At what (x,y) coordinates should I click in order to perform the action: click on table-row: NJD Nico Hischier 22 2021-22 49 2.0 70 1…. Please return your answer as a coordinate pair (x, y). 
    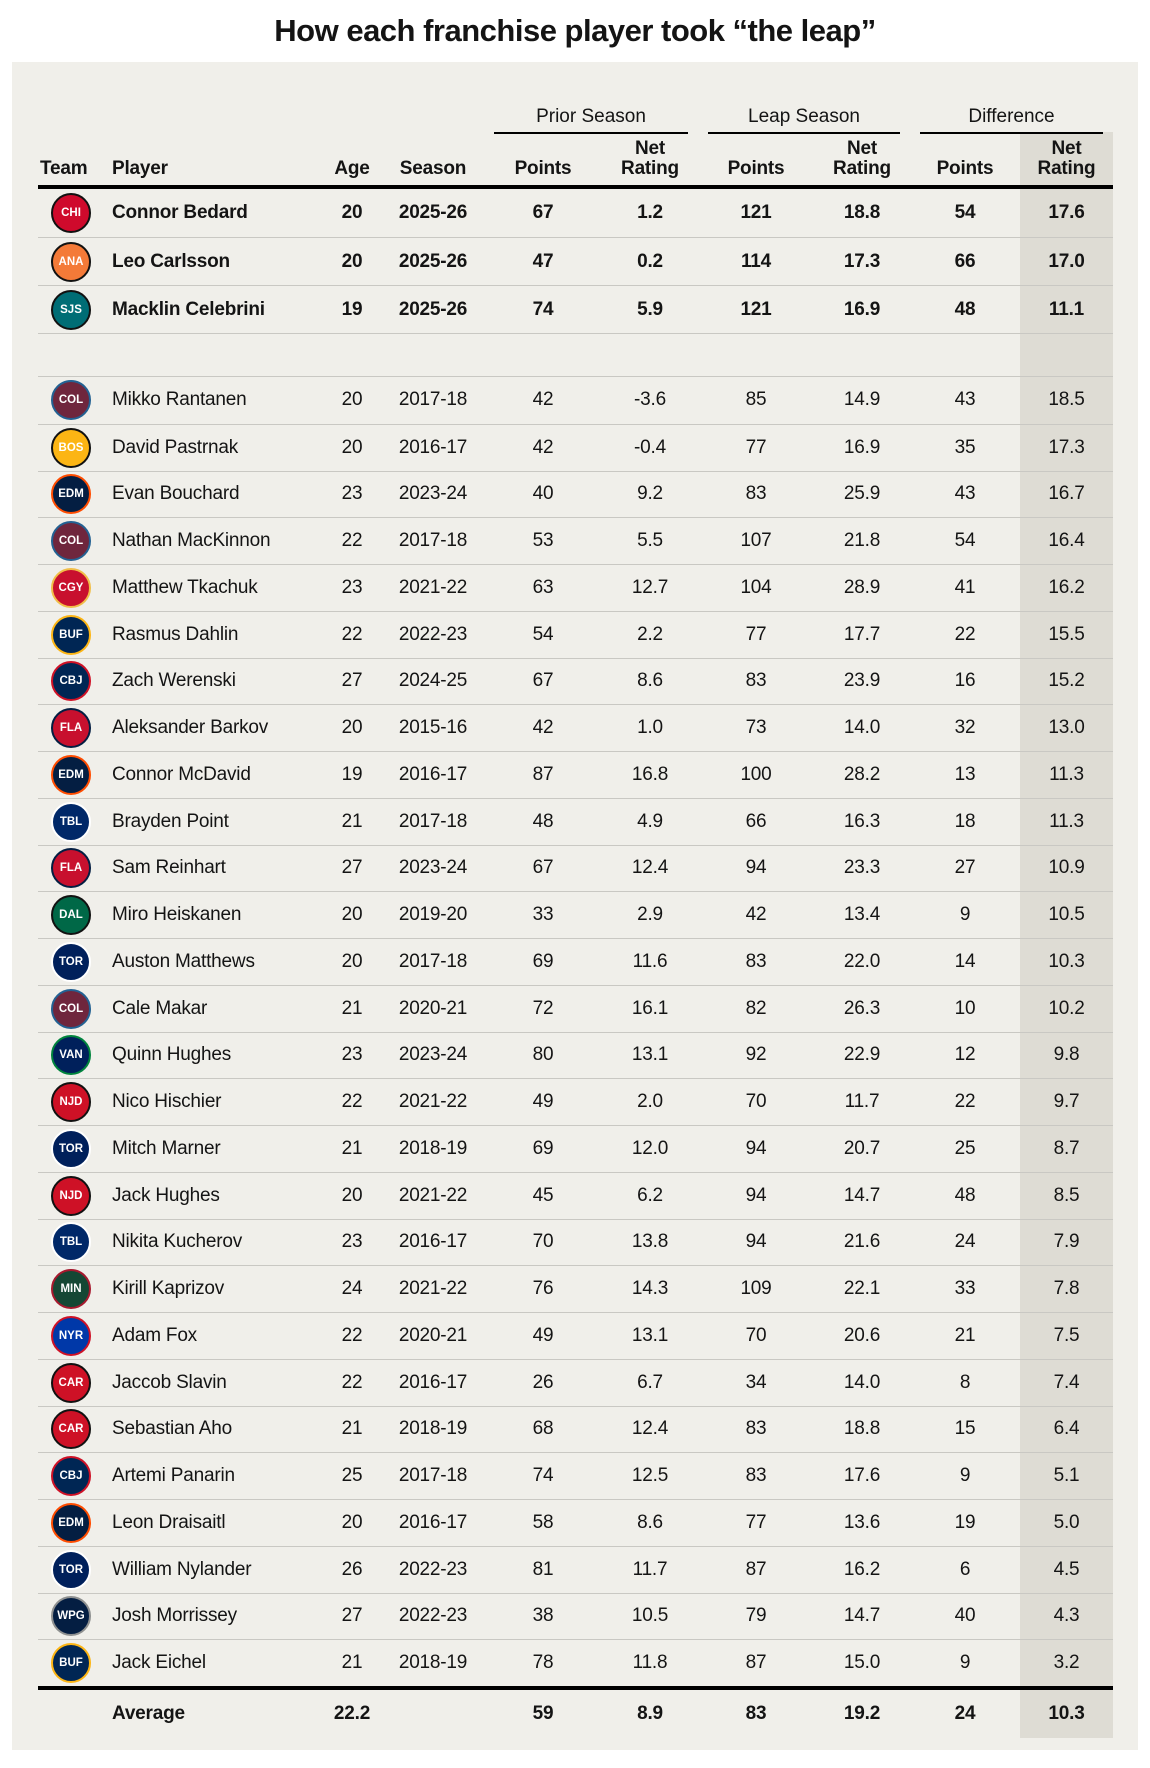
    Looking at the image, I should click on (575, 1101).